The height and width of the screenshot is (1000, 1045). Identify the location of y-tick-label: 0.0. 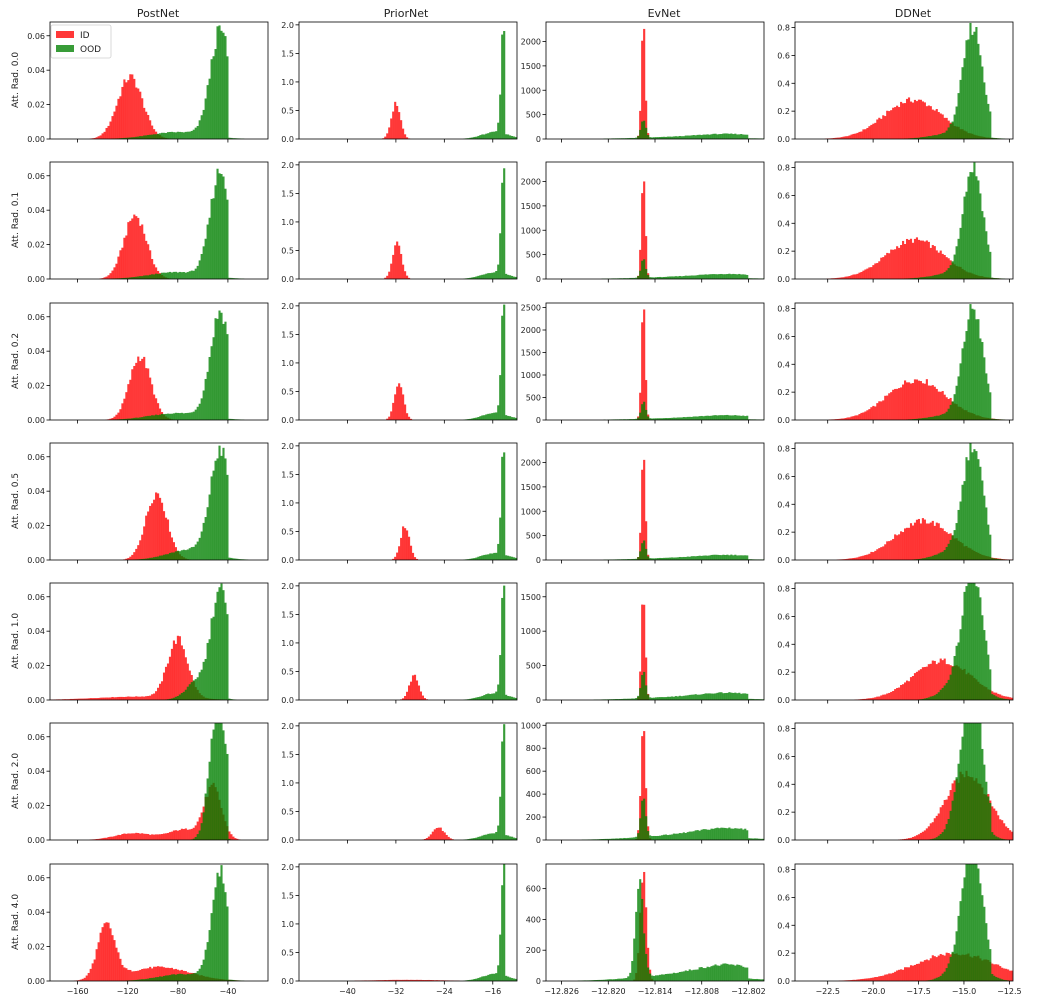
(287, 279).